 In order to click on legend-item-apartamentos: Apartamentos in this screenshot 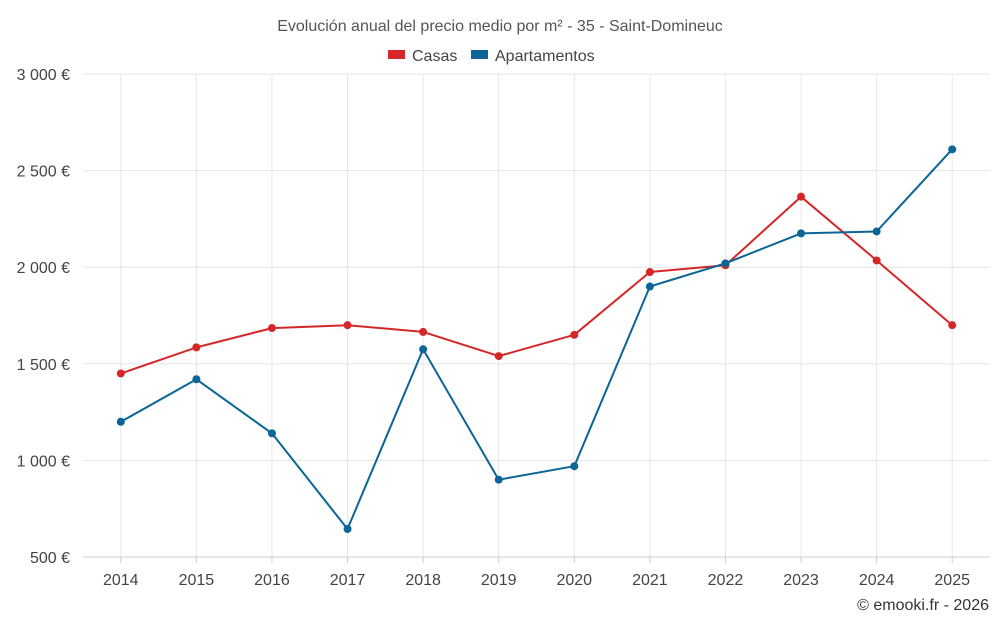, I will do `click(533, 56)`.